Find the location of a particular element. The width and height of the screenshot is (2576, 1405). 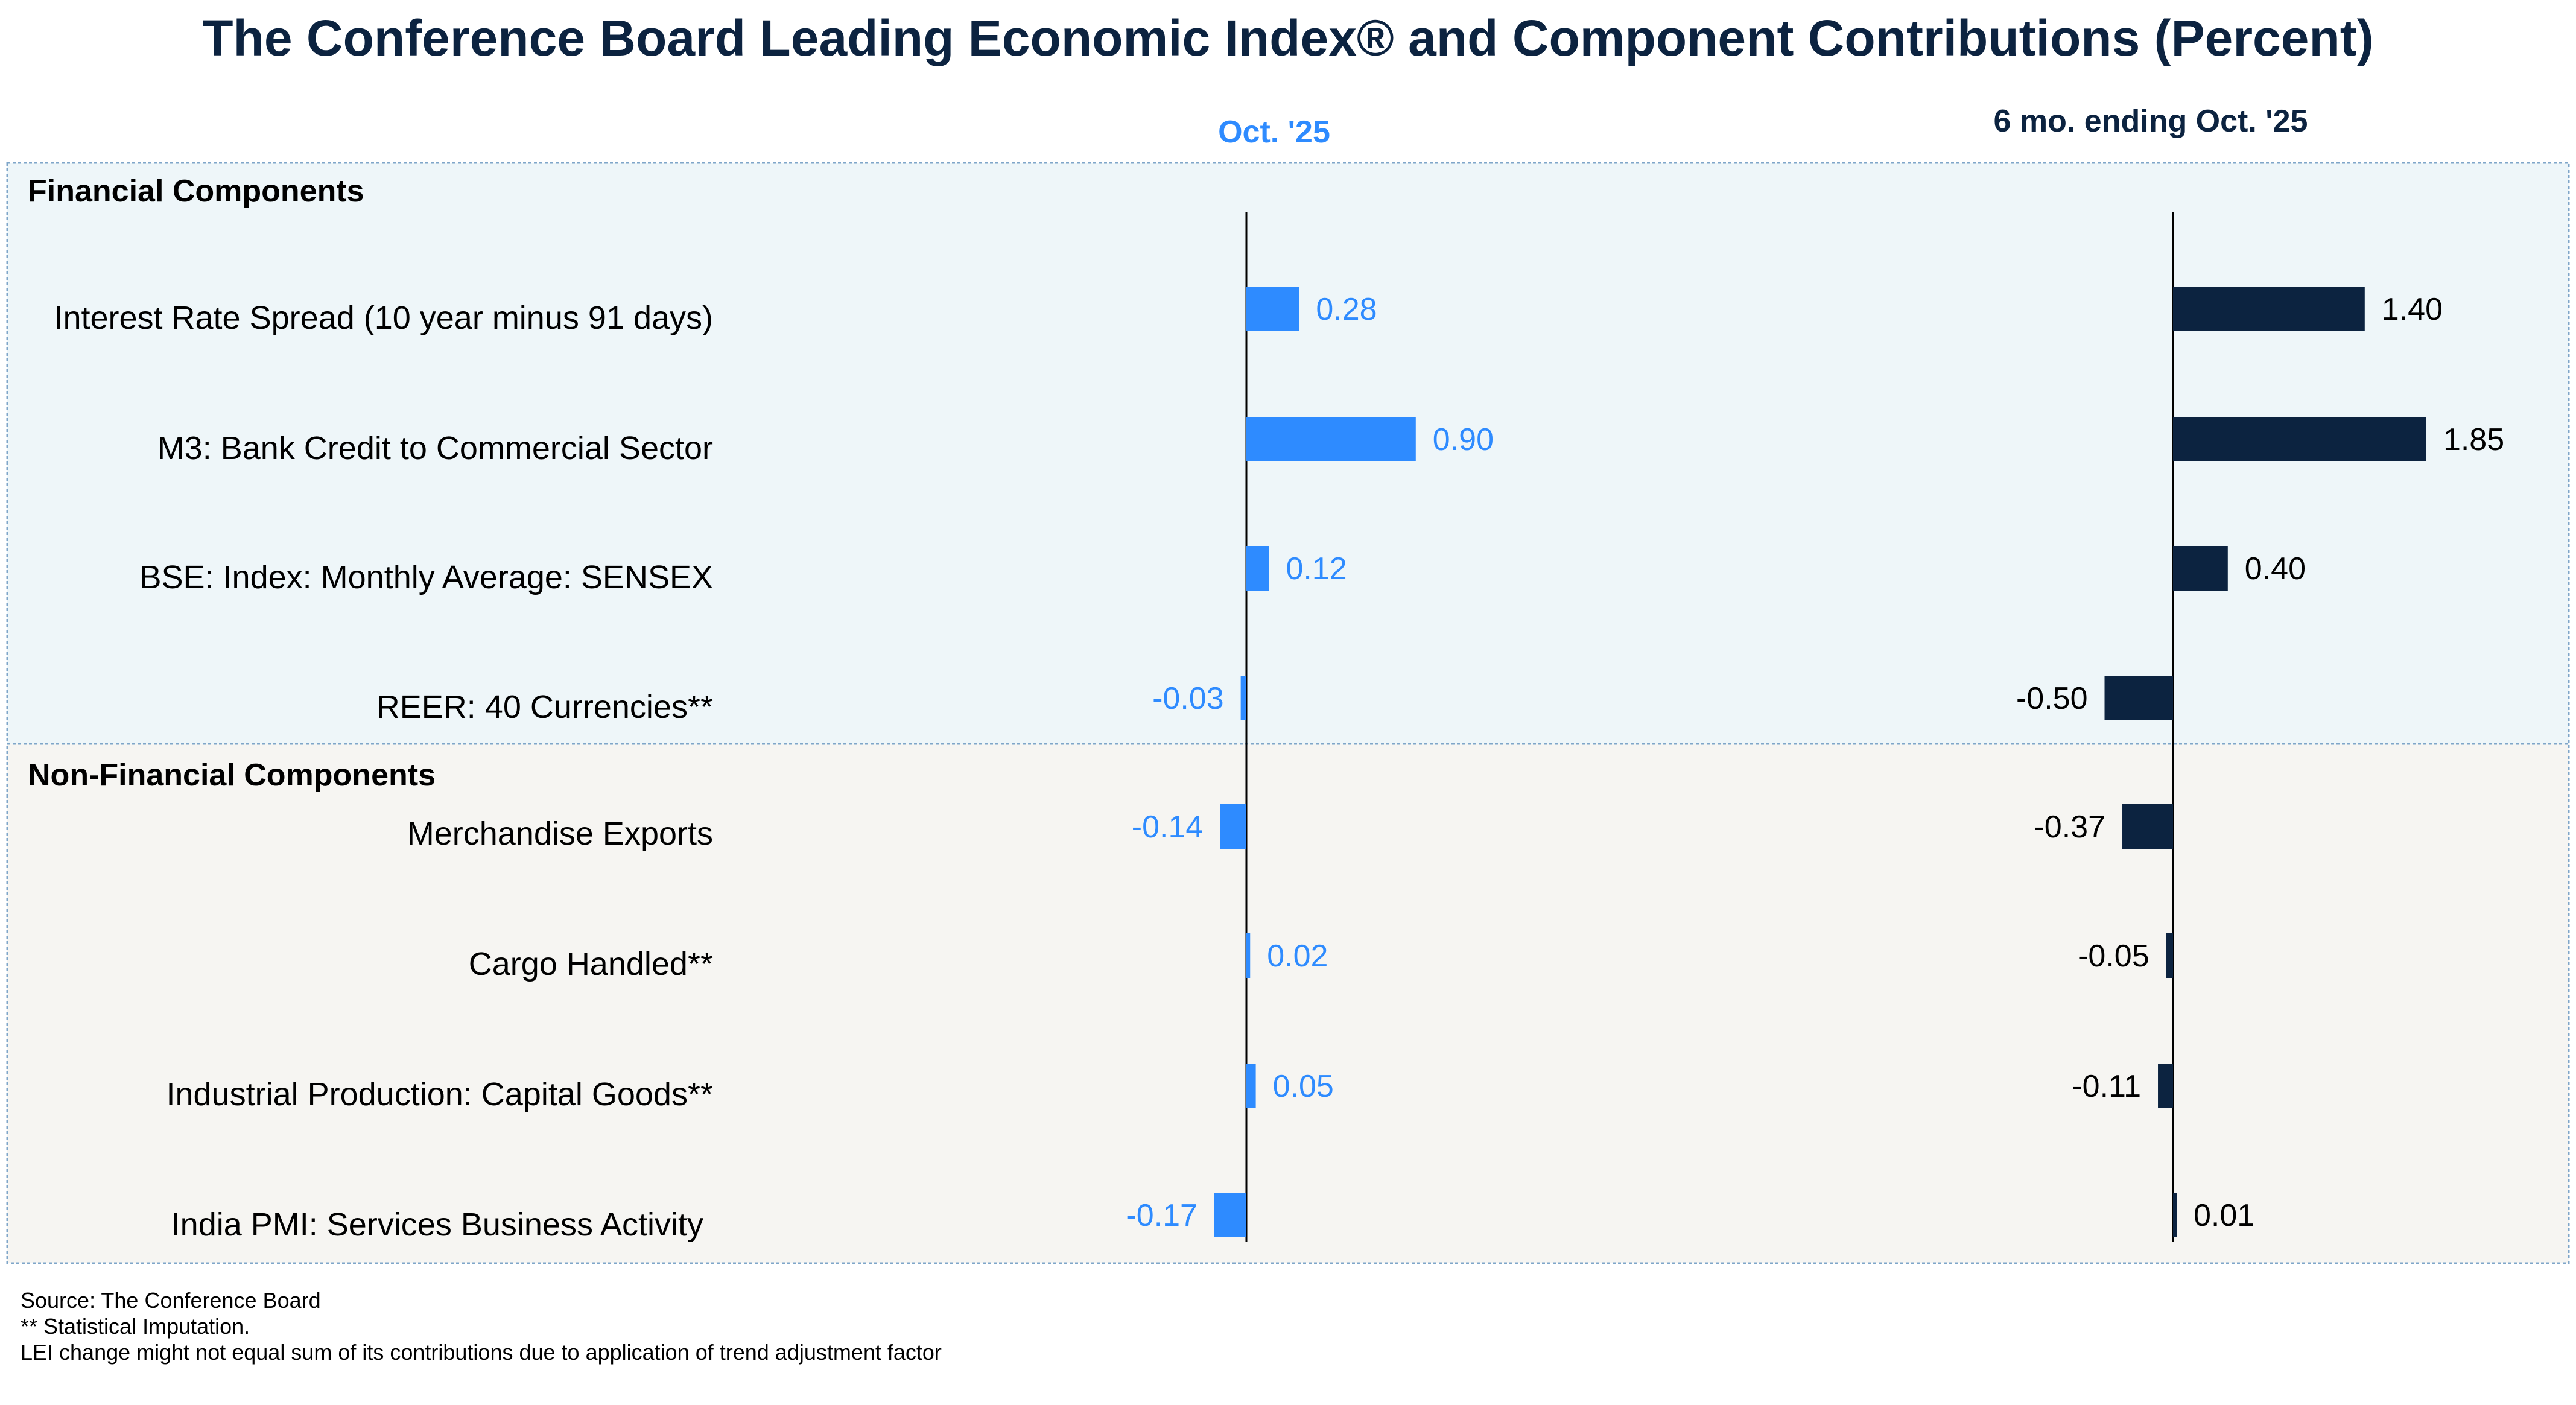

row-label-cargo-handled: Cargo Handled** is located at coordinates (591, 964).